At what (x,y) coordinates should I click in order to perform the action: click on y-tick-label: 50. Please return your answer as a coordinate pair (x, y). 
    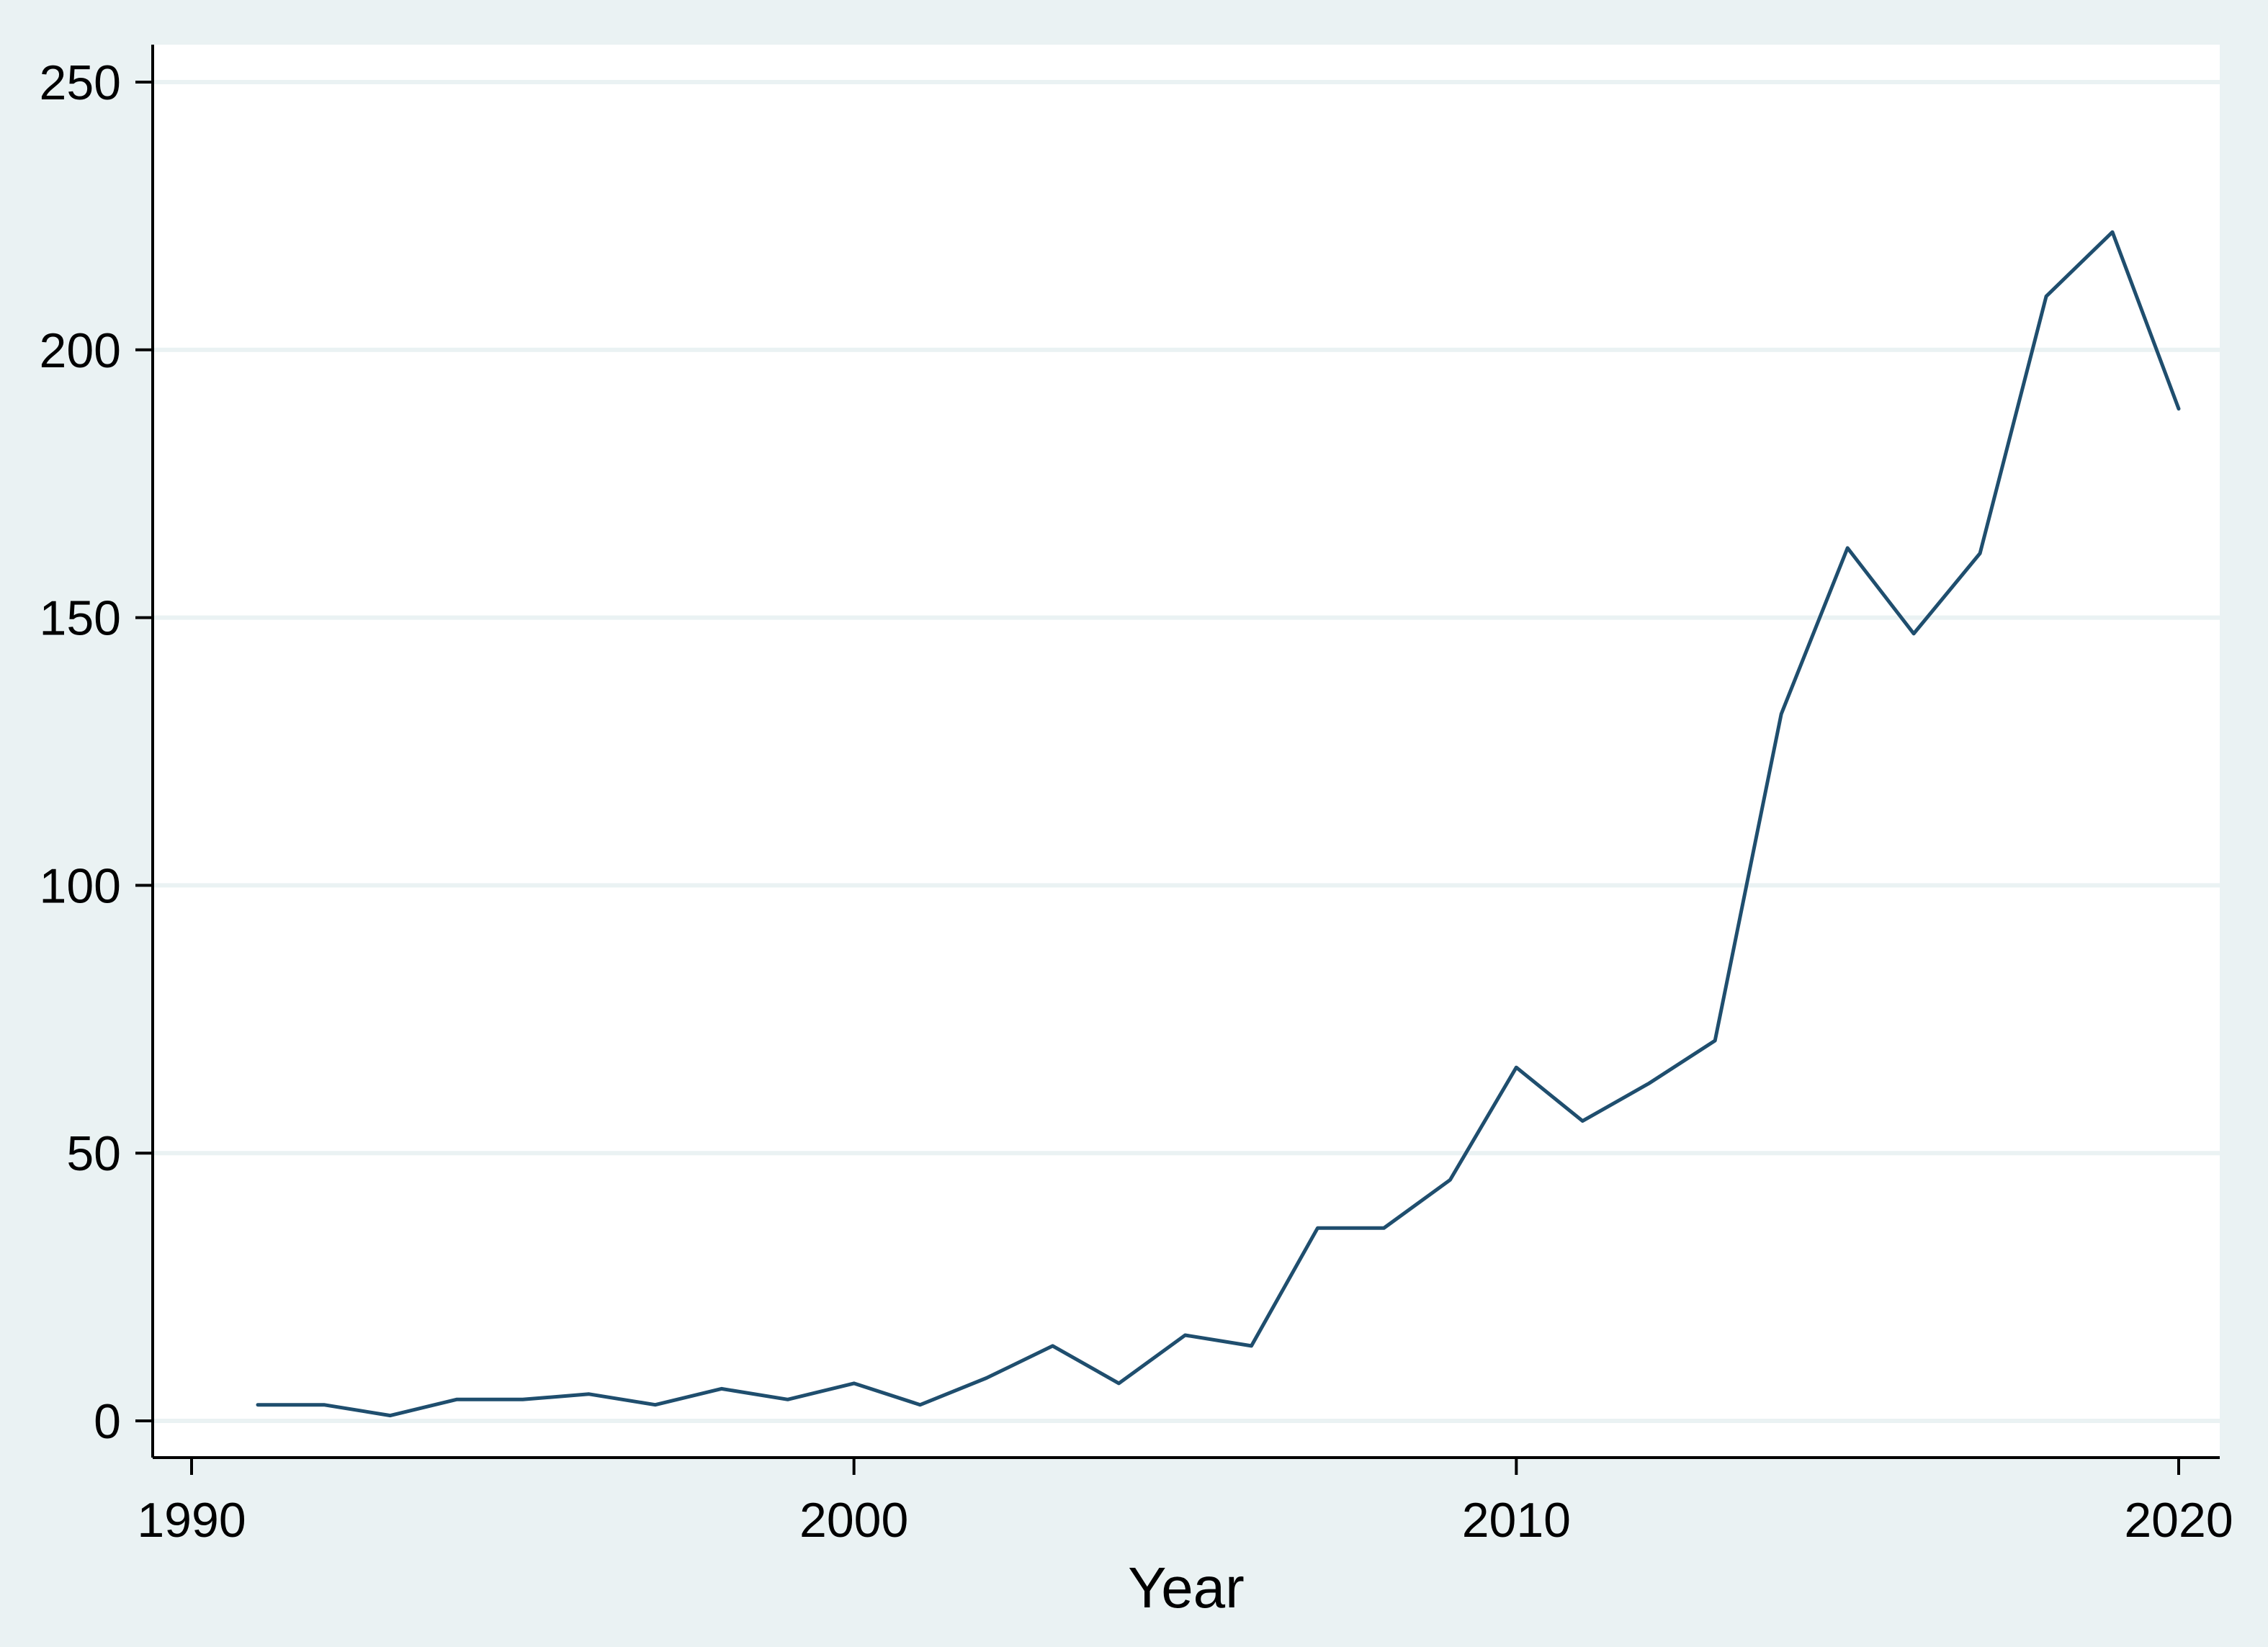
    Looking at the image, I should click on (93, 1153).